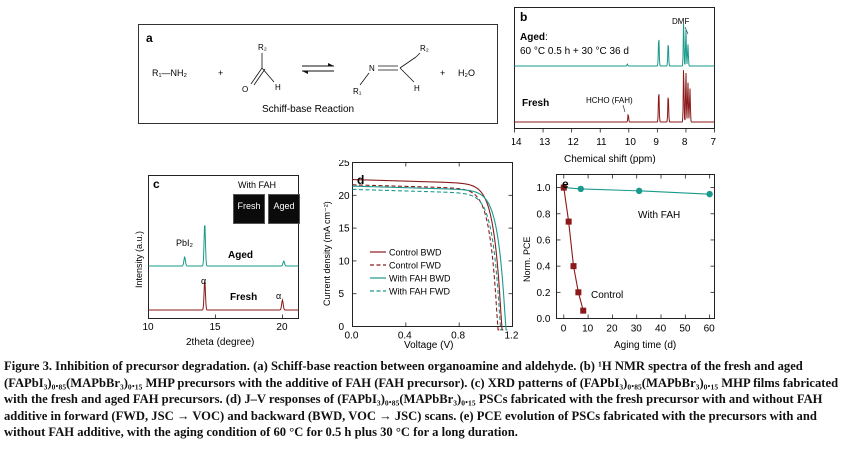  Describe the element at coordinates (685, 329) in the screenshot. I see `panel-e-xtick-label: 50` at that location.